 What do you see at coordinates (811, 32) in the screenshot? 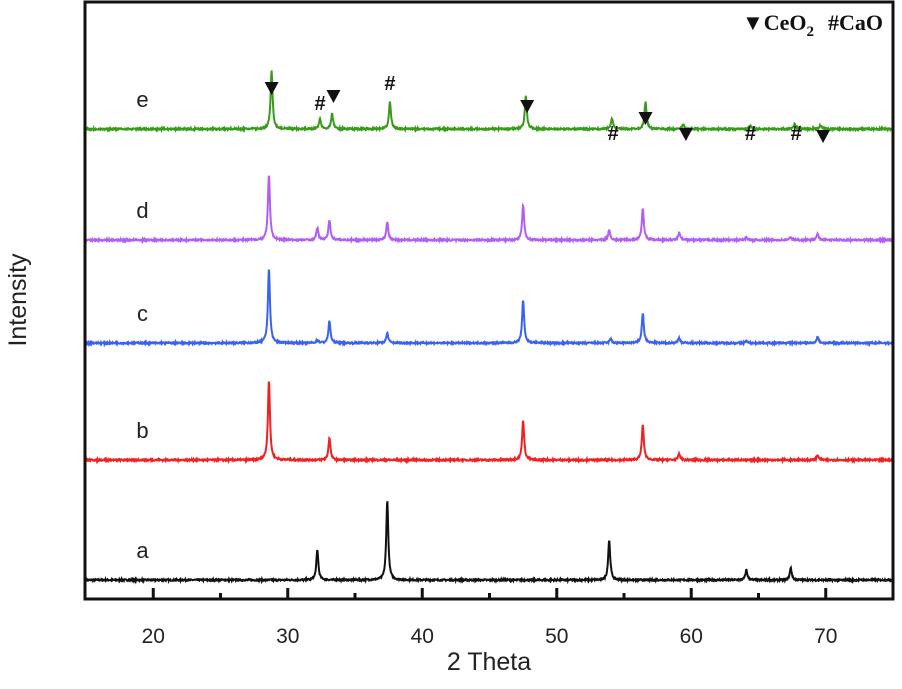
I see `legend-ceo2-subscript: 2` at bounding box center [811, 32].